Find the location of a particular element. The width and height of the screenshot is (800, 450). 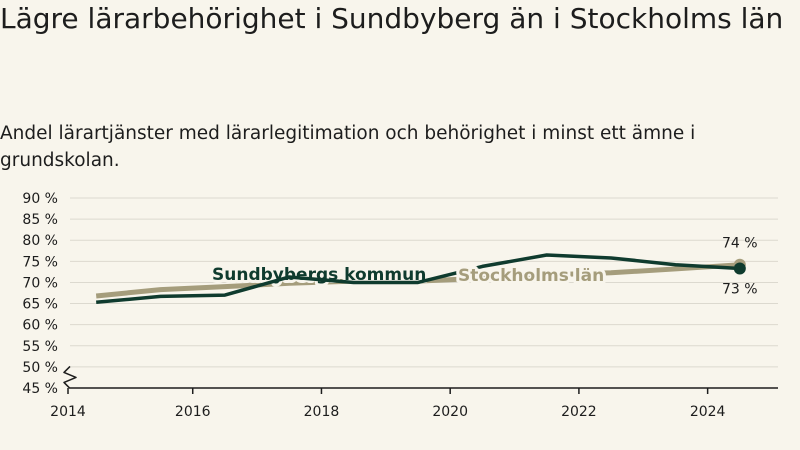

end-label-sundbybergs-kommun: 73 % is located at coordinates (740, 290).